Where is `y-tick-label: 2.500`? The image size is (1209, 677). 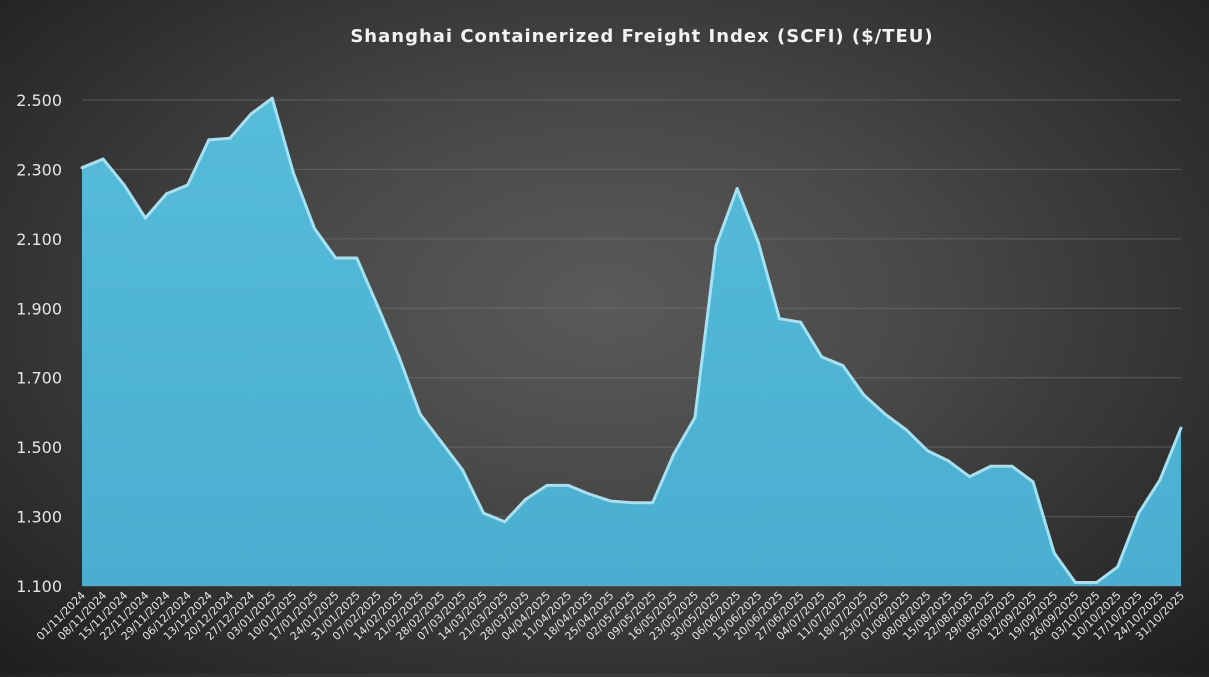
y-tick-label: 2.500 is located at coordinates (39, 100).